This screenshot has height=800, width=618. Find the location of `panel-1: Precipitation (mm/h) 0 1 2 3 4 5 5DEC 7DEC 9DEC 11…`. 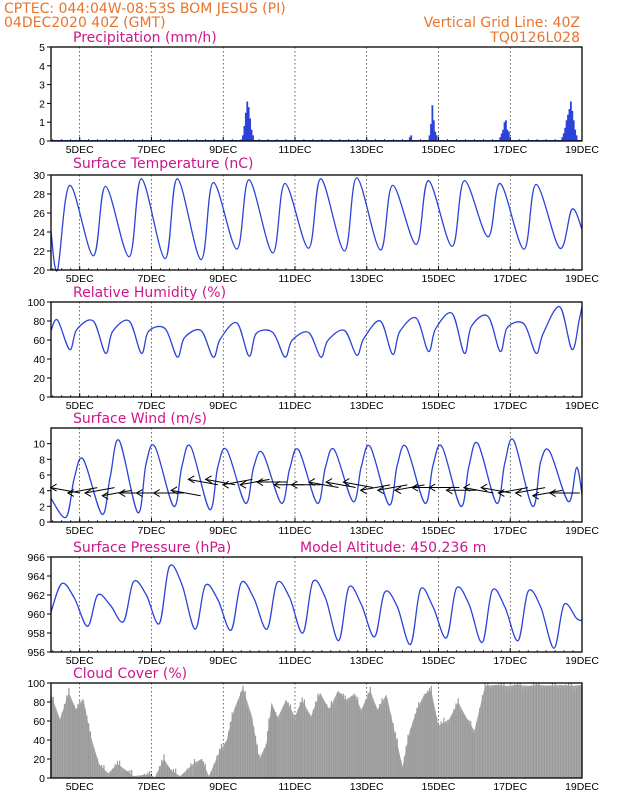

panel-1: Precipitation (mm/h) 0 1 2 3 4 5 5DEC 7DEC 9DEC 11… is located at coordinates (319, 93).